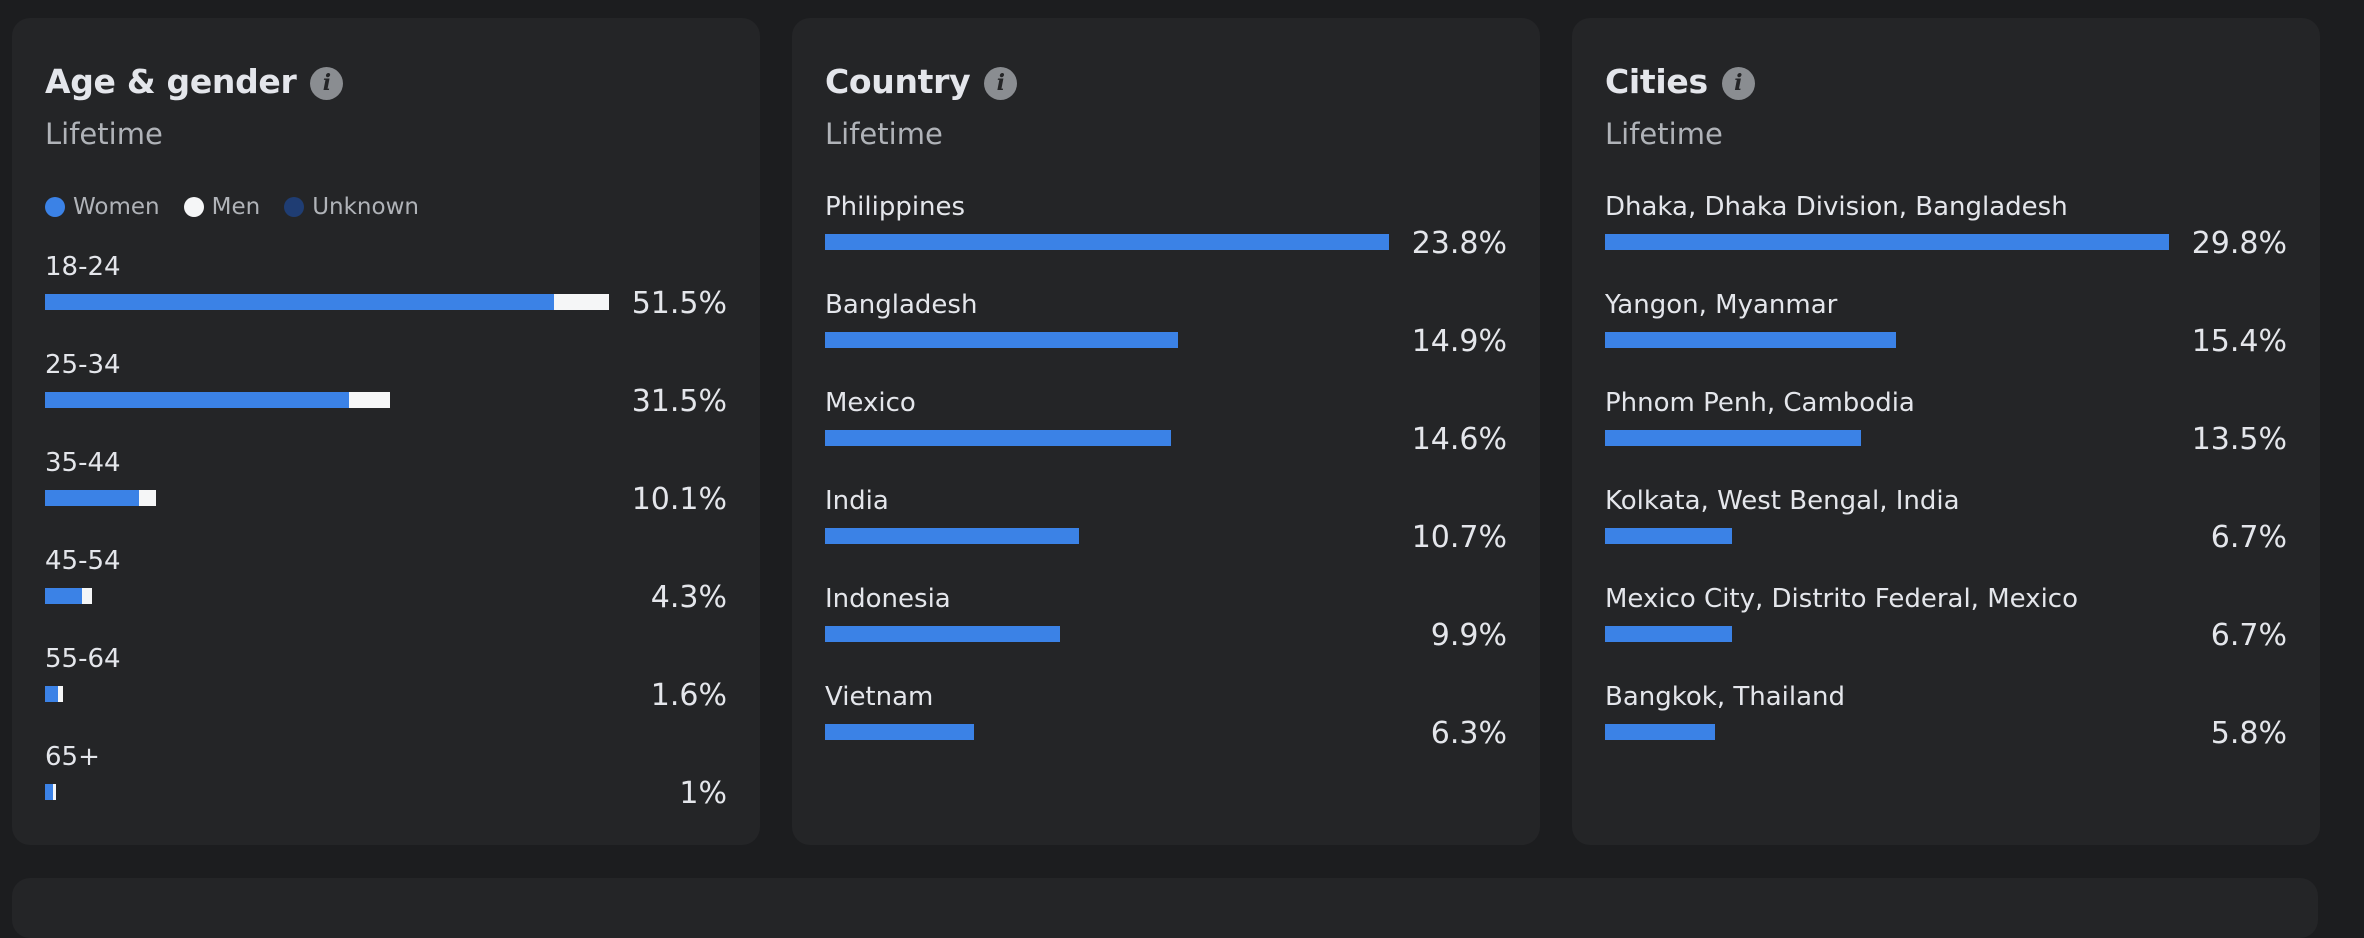 This screenshot has height=938, width=2364. What do you see at coordinates (888, 599) in the screenshot?
I see `category-label: Indonesia` at bounding box center [888, 599].